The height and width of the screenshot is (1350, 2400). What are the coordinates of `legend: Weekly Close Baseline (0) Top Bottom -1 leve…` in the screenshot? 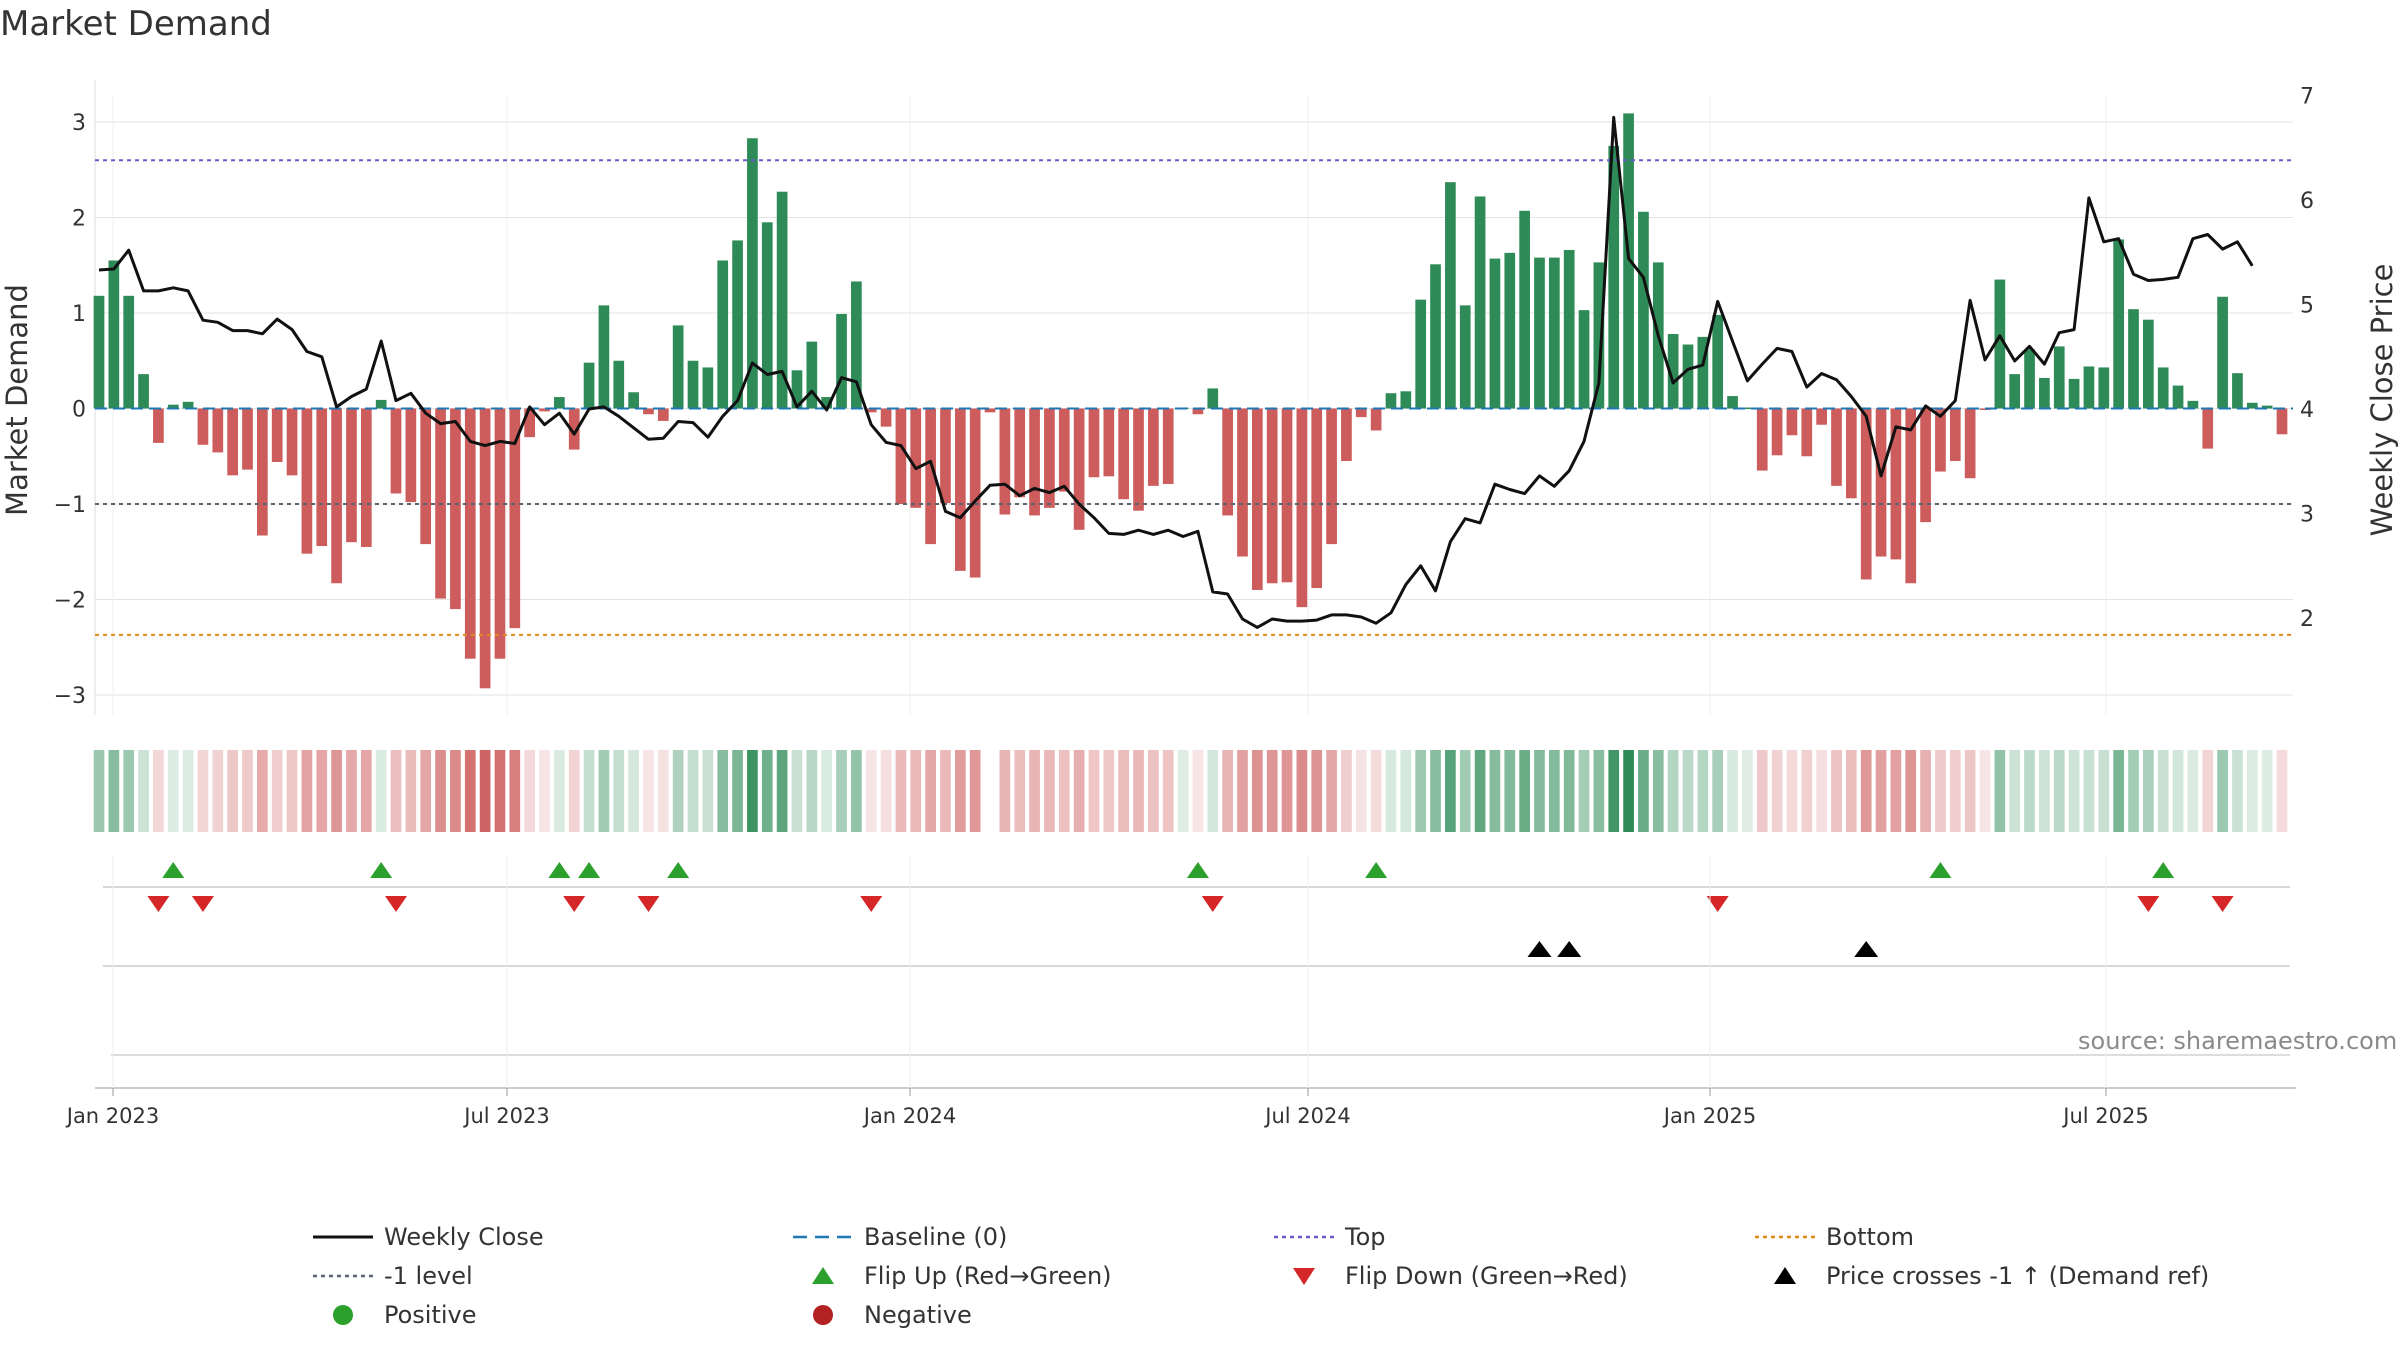 It's located at (1261, 1276).